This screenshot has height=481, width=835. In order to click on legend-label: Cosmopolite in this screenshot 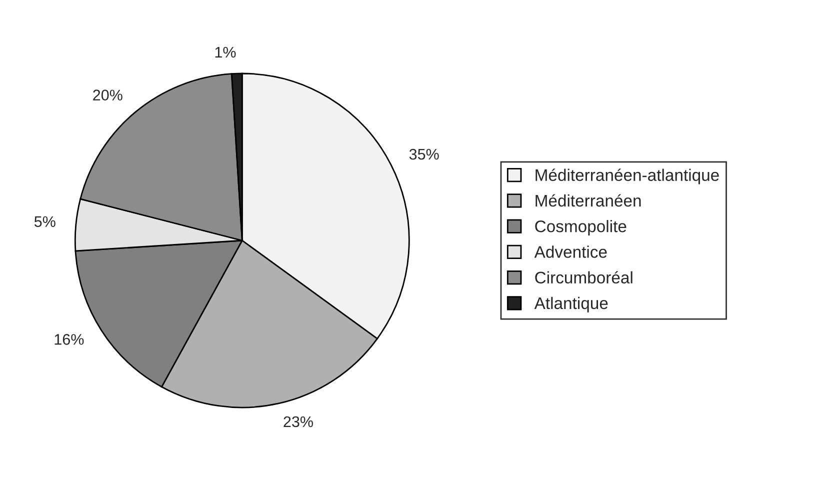, I will do `click(580, 228)`.